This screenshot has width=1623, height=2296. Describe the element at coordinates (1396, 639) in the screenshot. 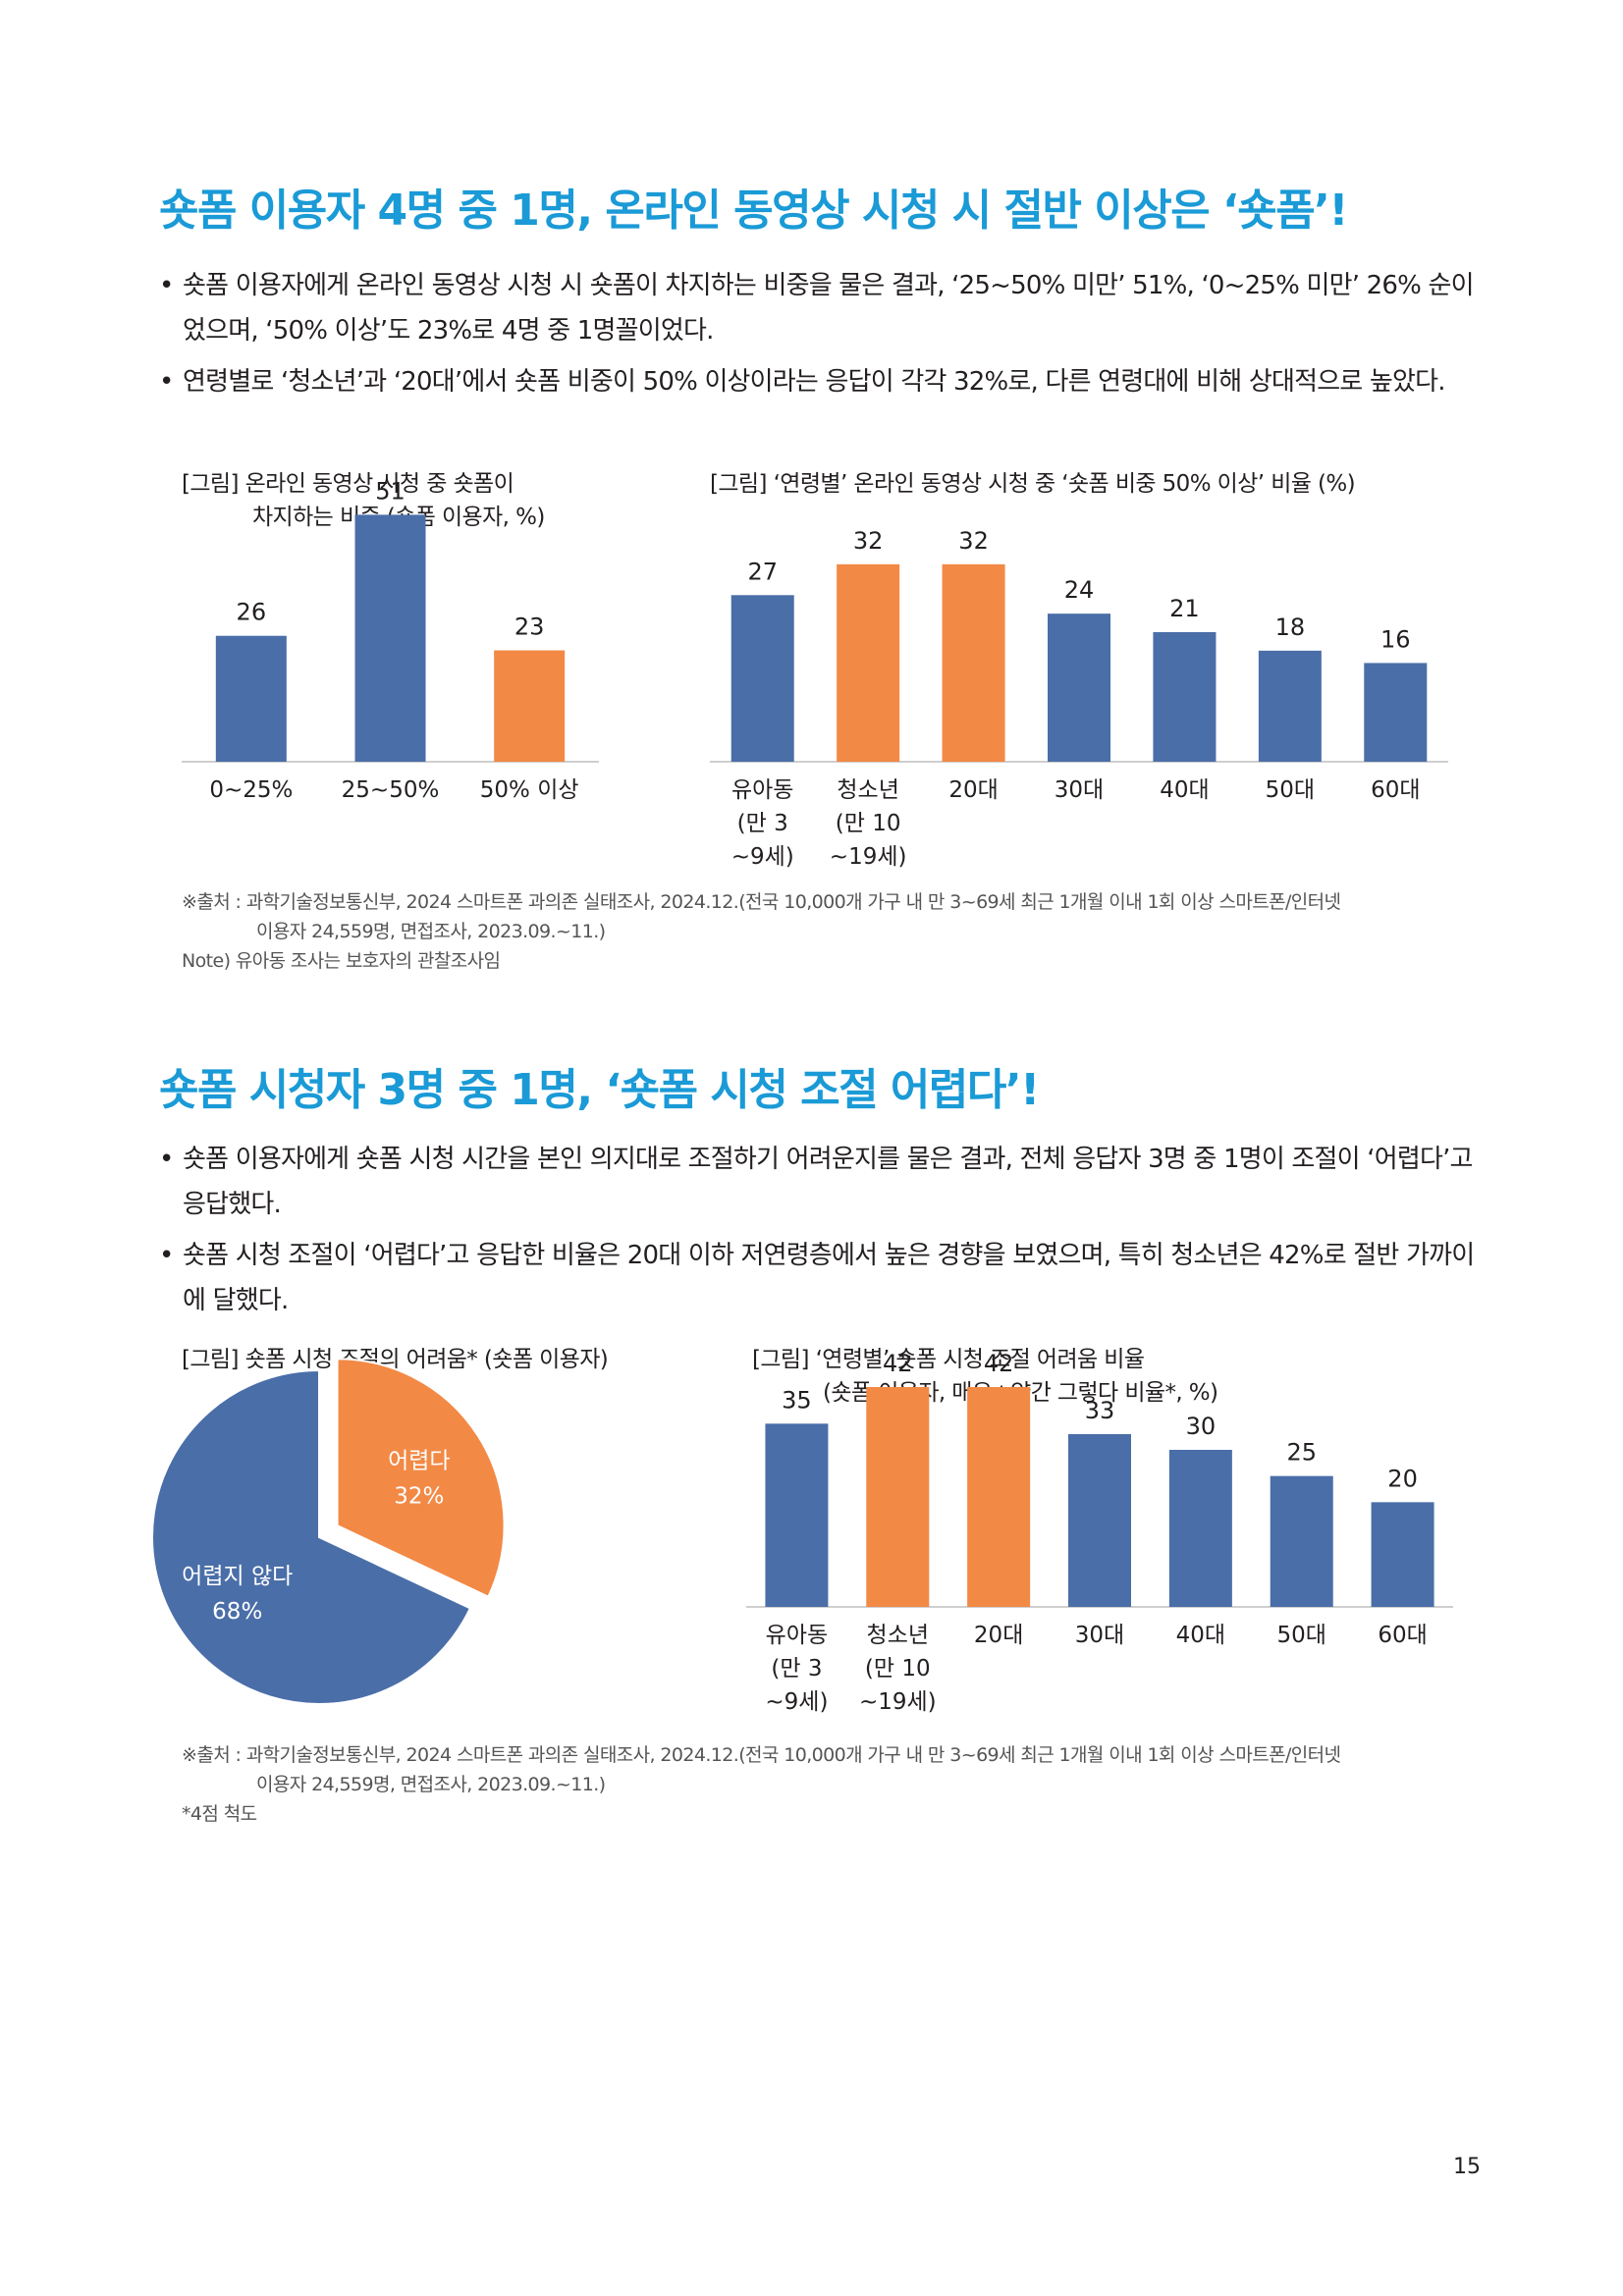

I see `data-label: 16` at that location.